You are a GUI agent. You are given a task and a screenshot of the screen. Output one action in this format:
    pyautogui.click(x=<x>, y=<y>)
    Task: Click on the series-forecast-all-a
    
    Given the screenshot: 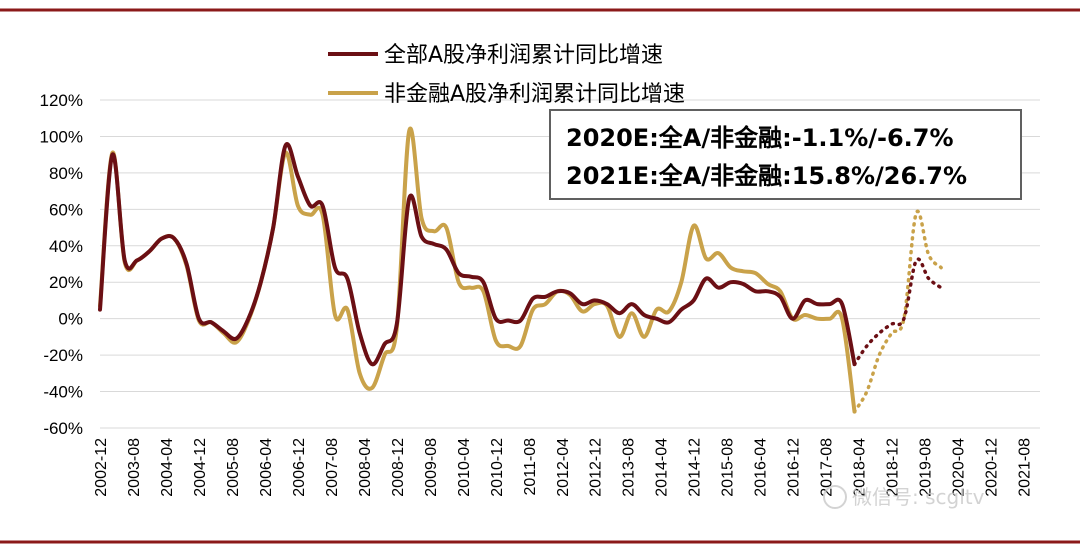 What is the action you would take?
    pyautogui.click(x=897, y=311)
    